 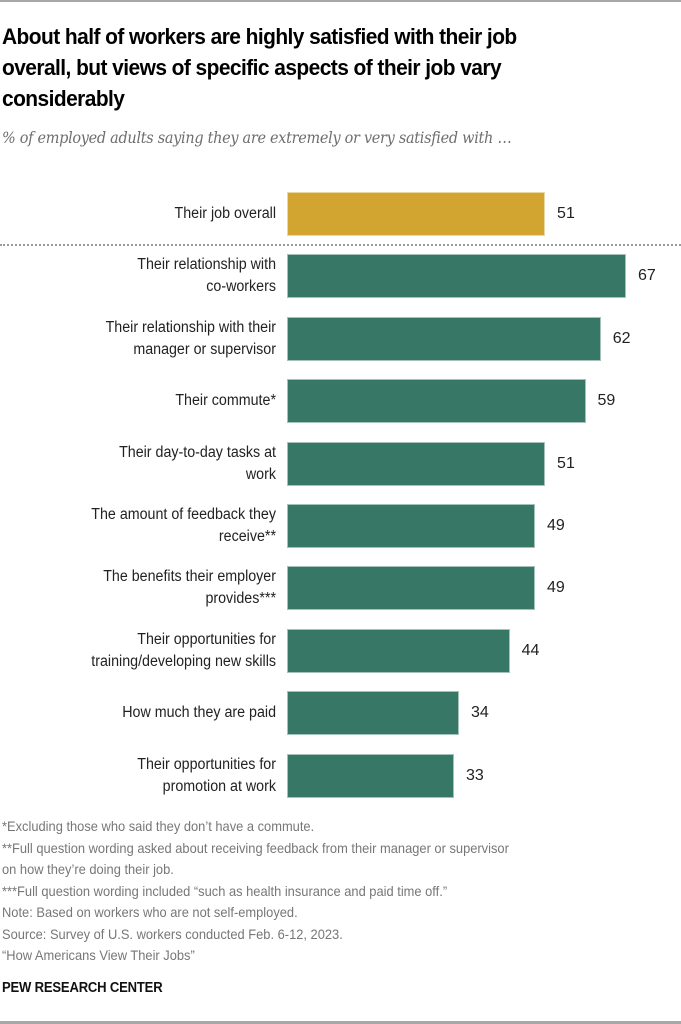 What do you see at coordinates (416, 214) in the screenshot?
I see `bar-their-job-overall` at bounding box center [416, 214].